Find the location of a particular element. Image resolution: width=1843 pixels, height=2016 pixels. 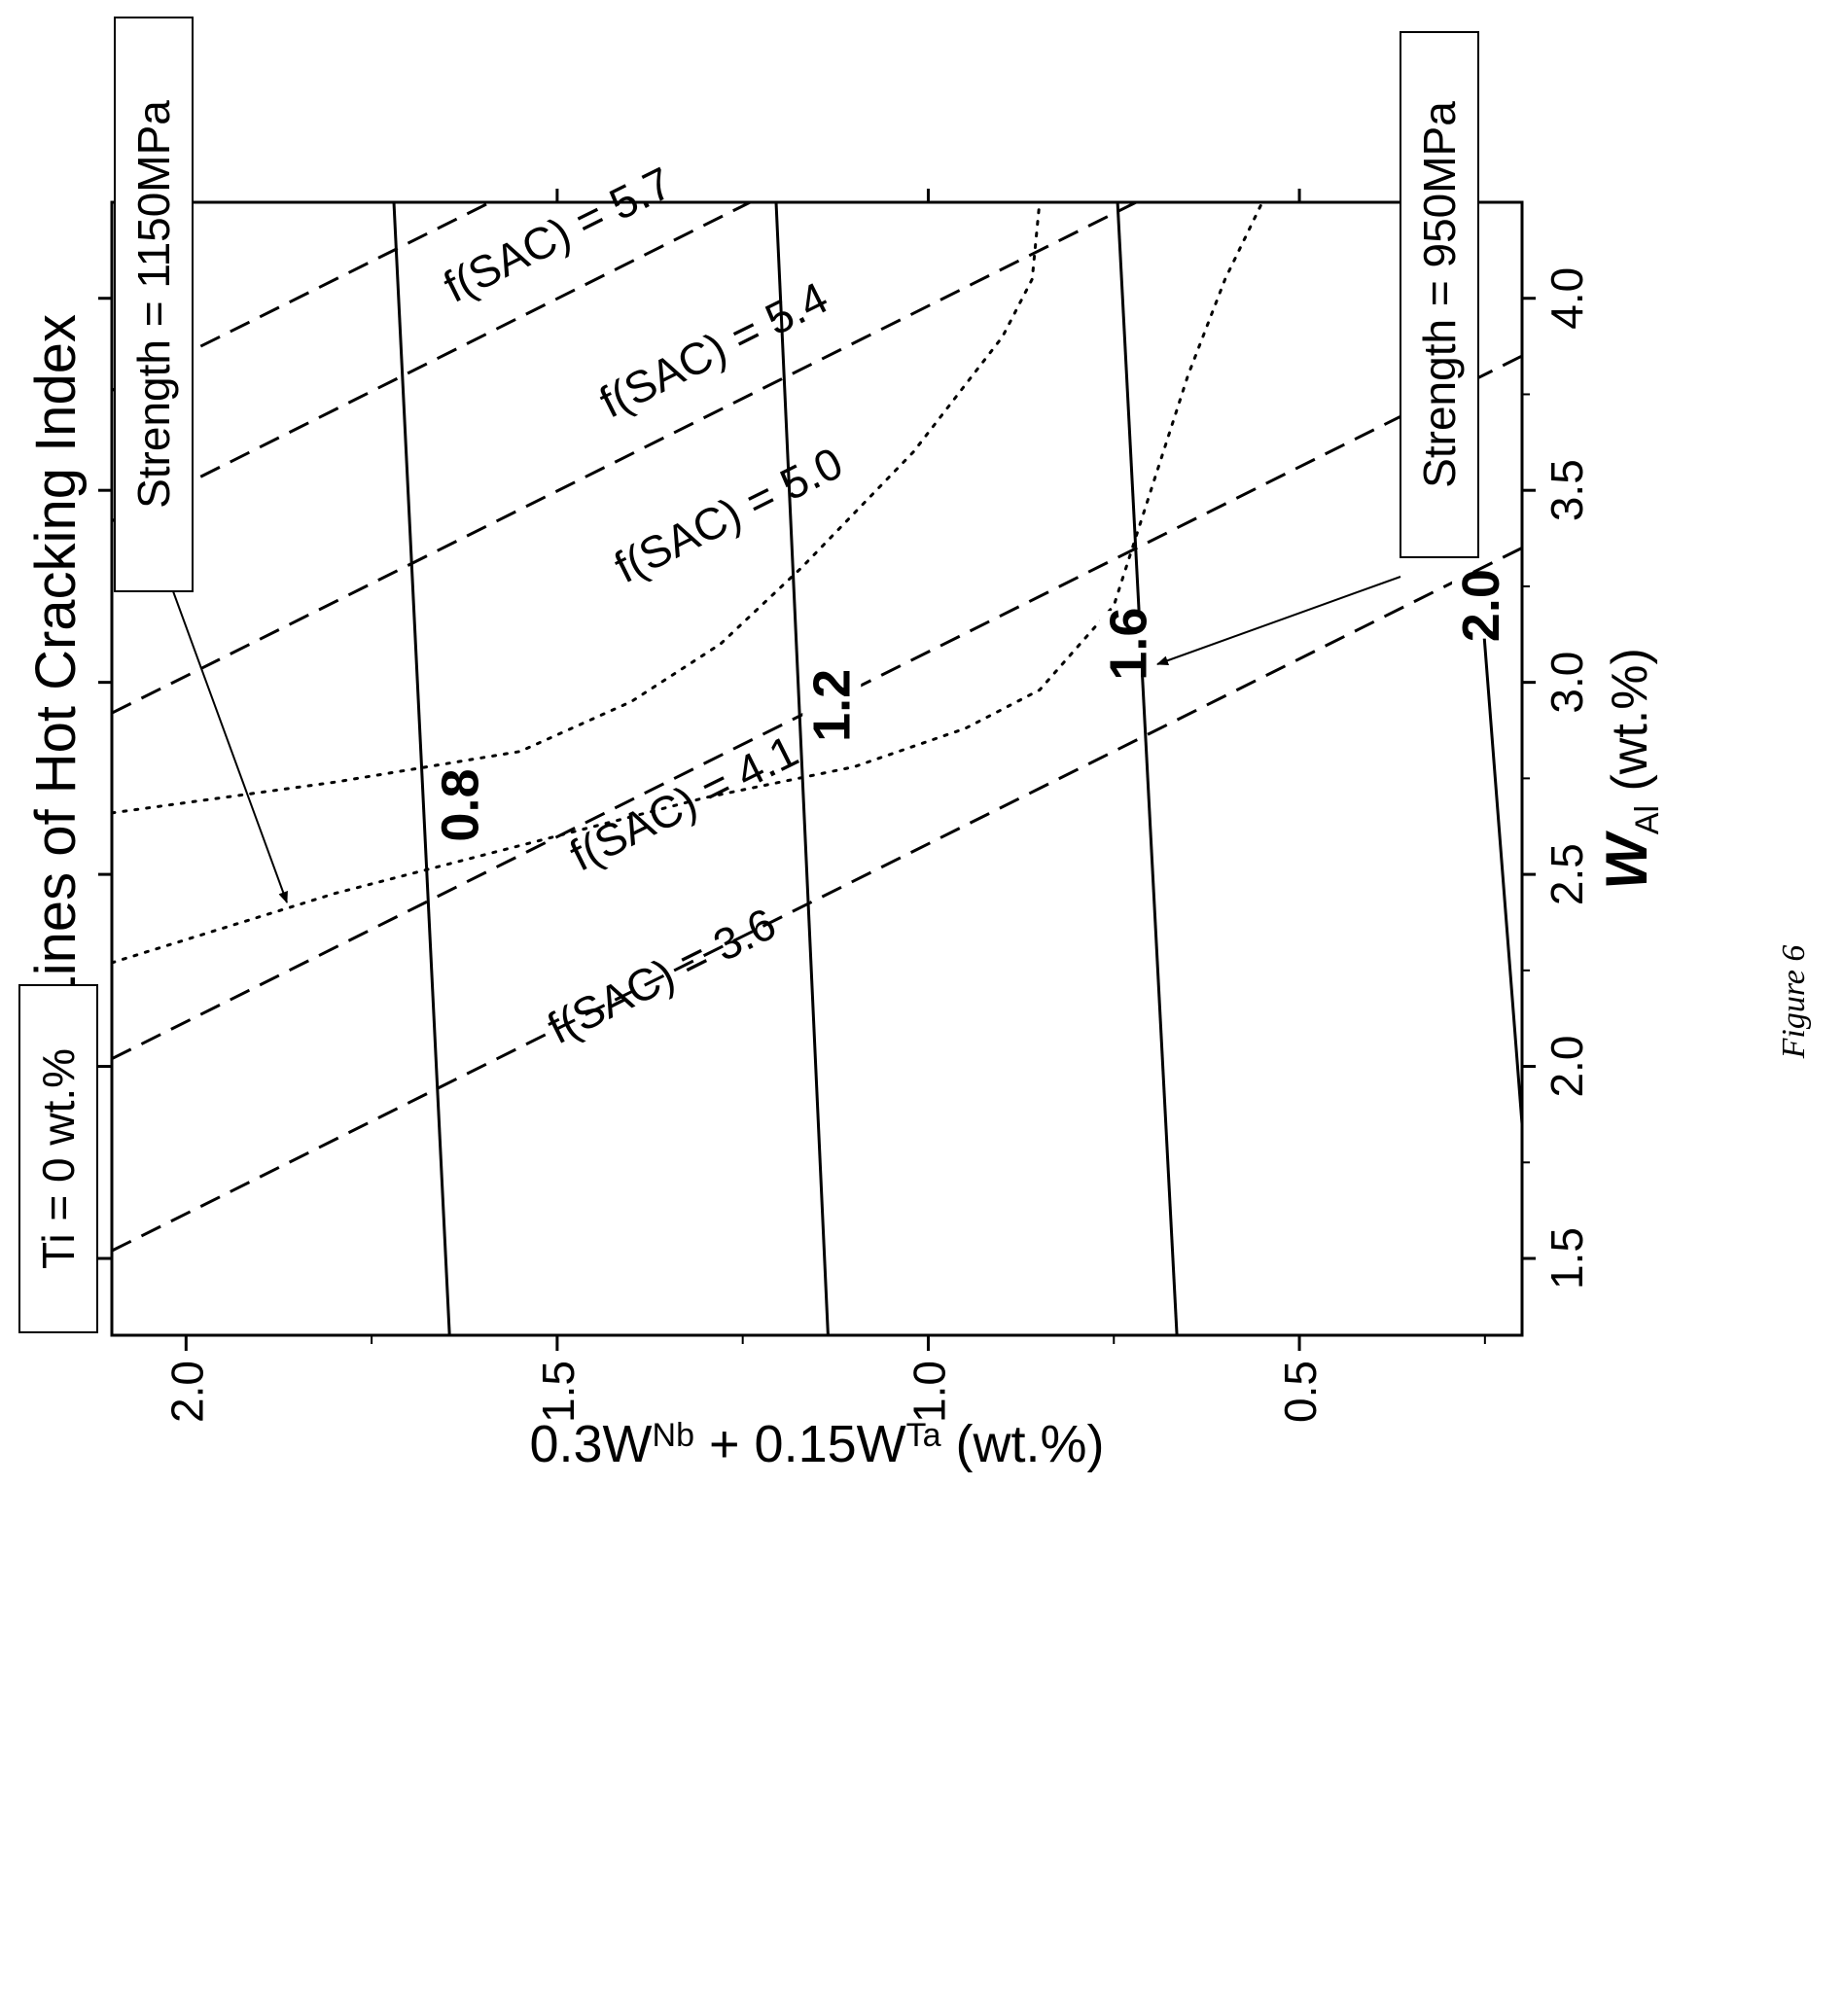

y-tick-label-1: 1.5 is located at coordinates (558, 1392).